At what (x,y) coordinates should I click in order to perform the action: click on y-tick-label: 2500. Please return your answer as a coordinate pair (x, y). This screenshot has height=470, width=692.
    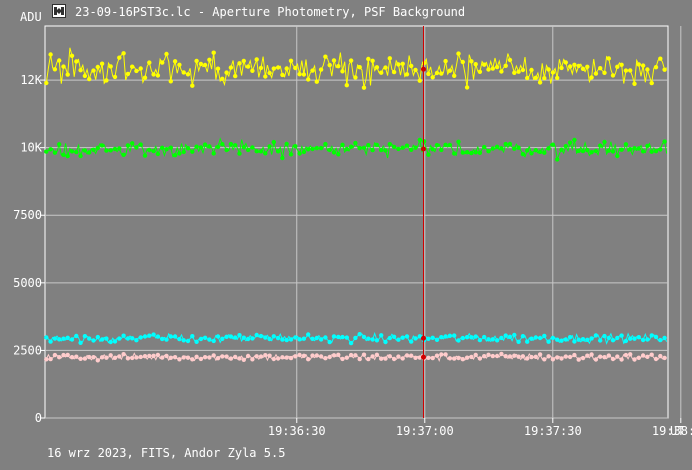
    Looking at the image, I should click on (27, 350).